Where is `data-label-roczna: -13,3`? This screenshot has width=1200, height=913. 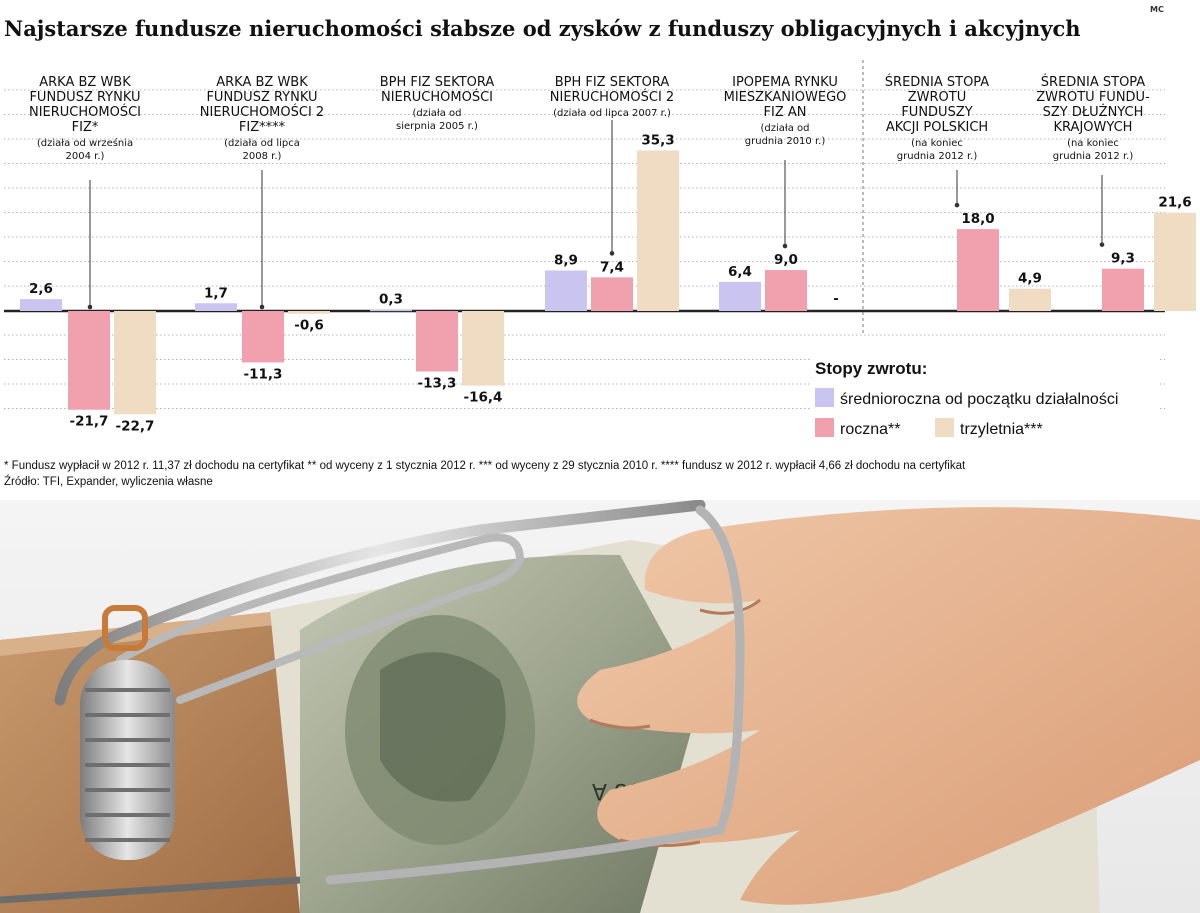 data-label-roczna: -13,3 is located at coordinates (437, 384).